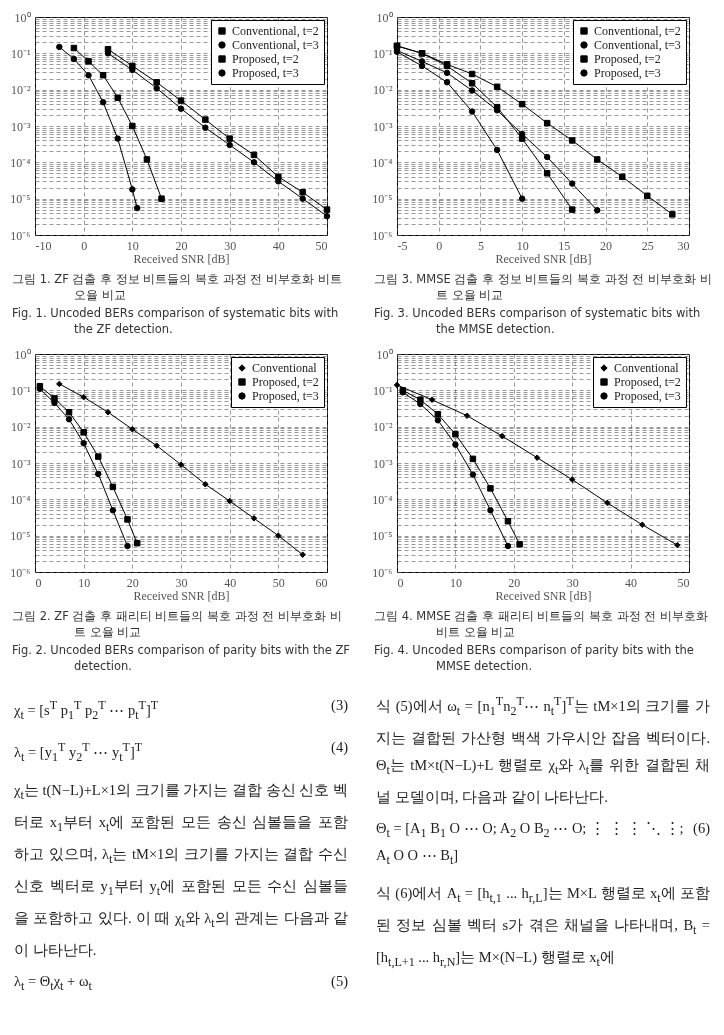  Describe the element at coordinates (541, 624) in the screenshot. I see `caption: 그림 4. MMSE 검출 후 패리티 비트들의 복호 과정 전 비부호화 비트 오율 비교` at that location.